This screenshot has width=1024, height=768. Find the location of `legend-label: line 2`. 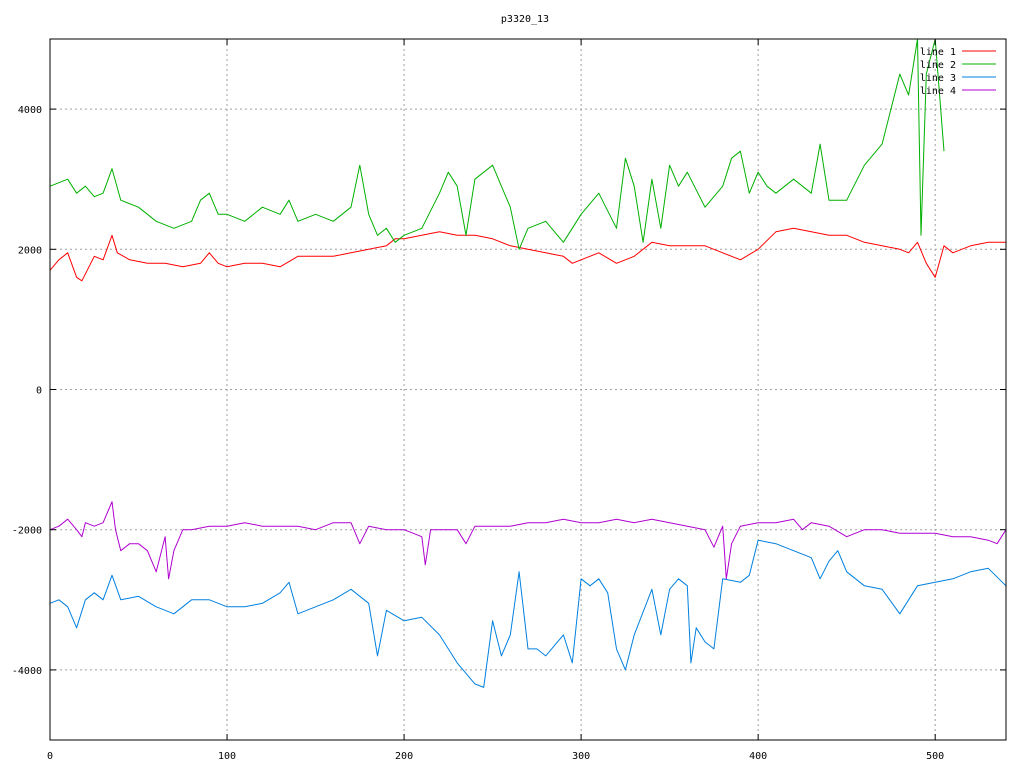

legend-label: line 2 is located at coordinates (938, 65).